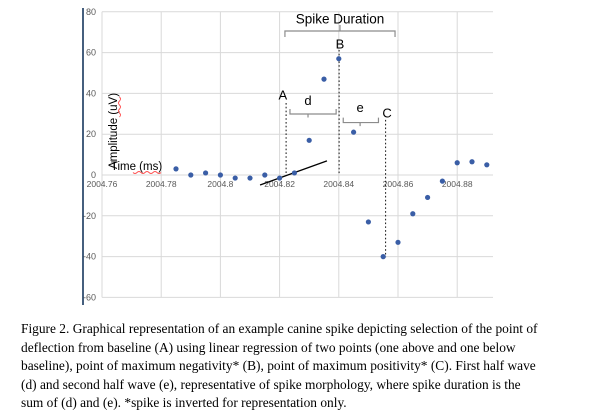 The height and width of the screenshot is (419, 601). I want to click on y-tick-label: 80, so click(91, 12).